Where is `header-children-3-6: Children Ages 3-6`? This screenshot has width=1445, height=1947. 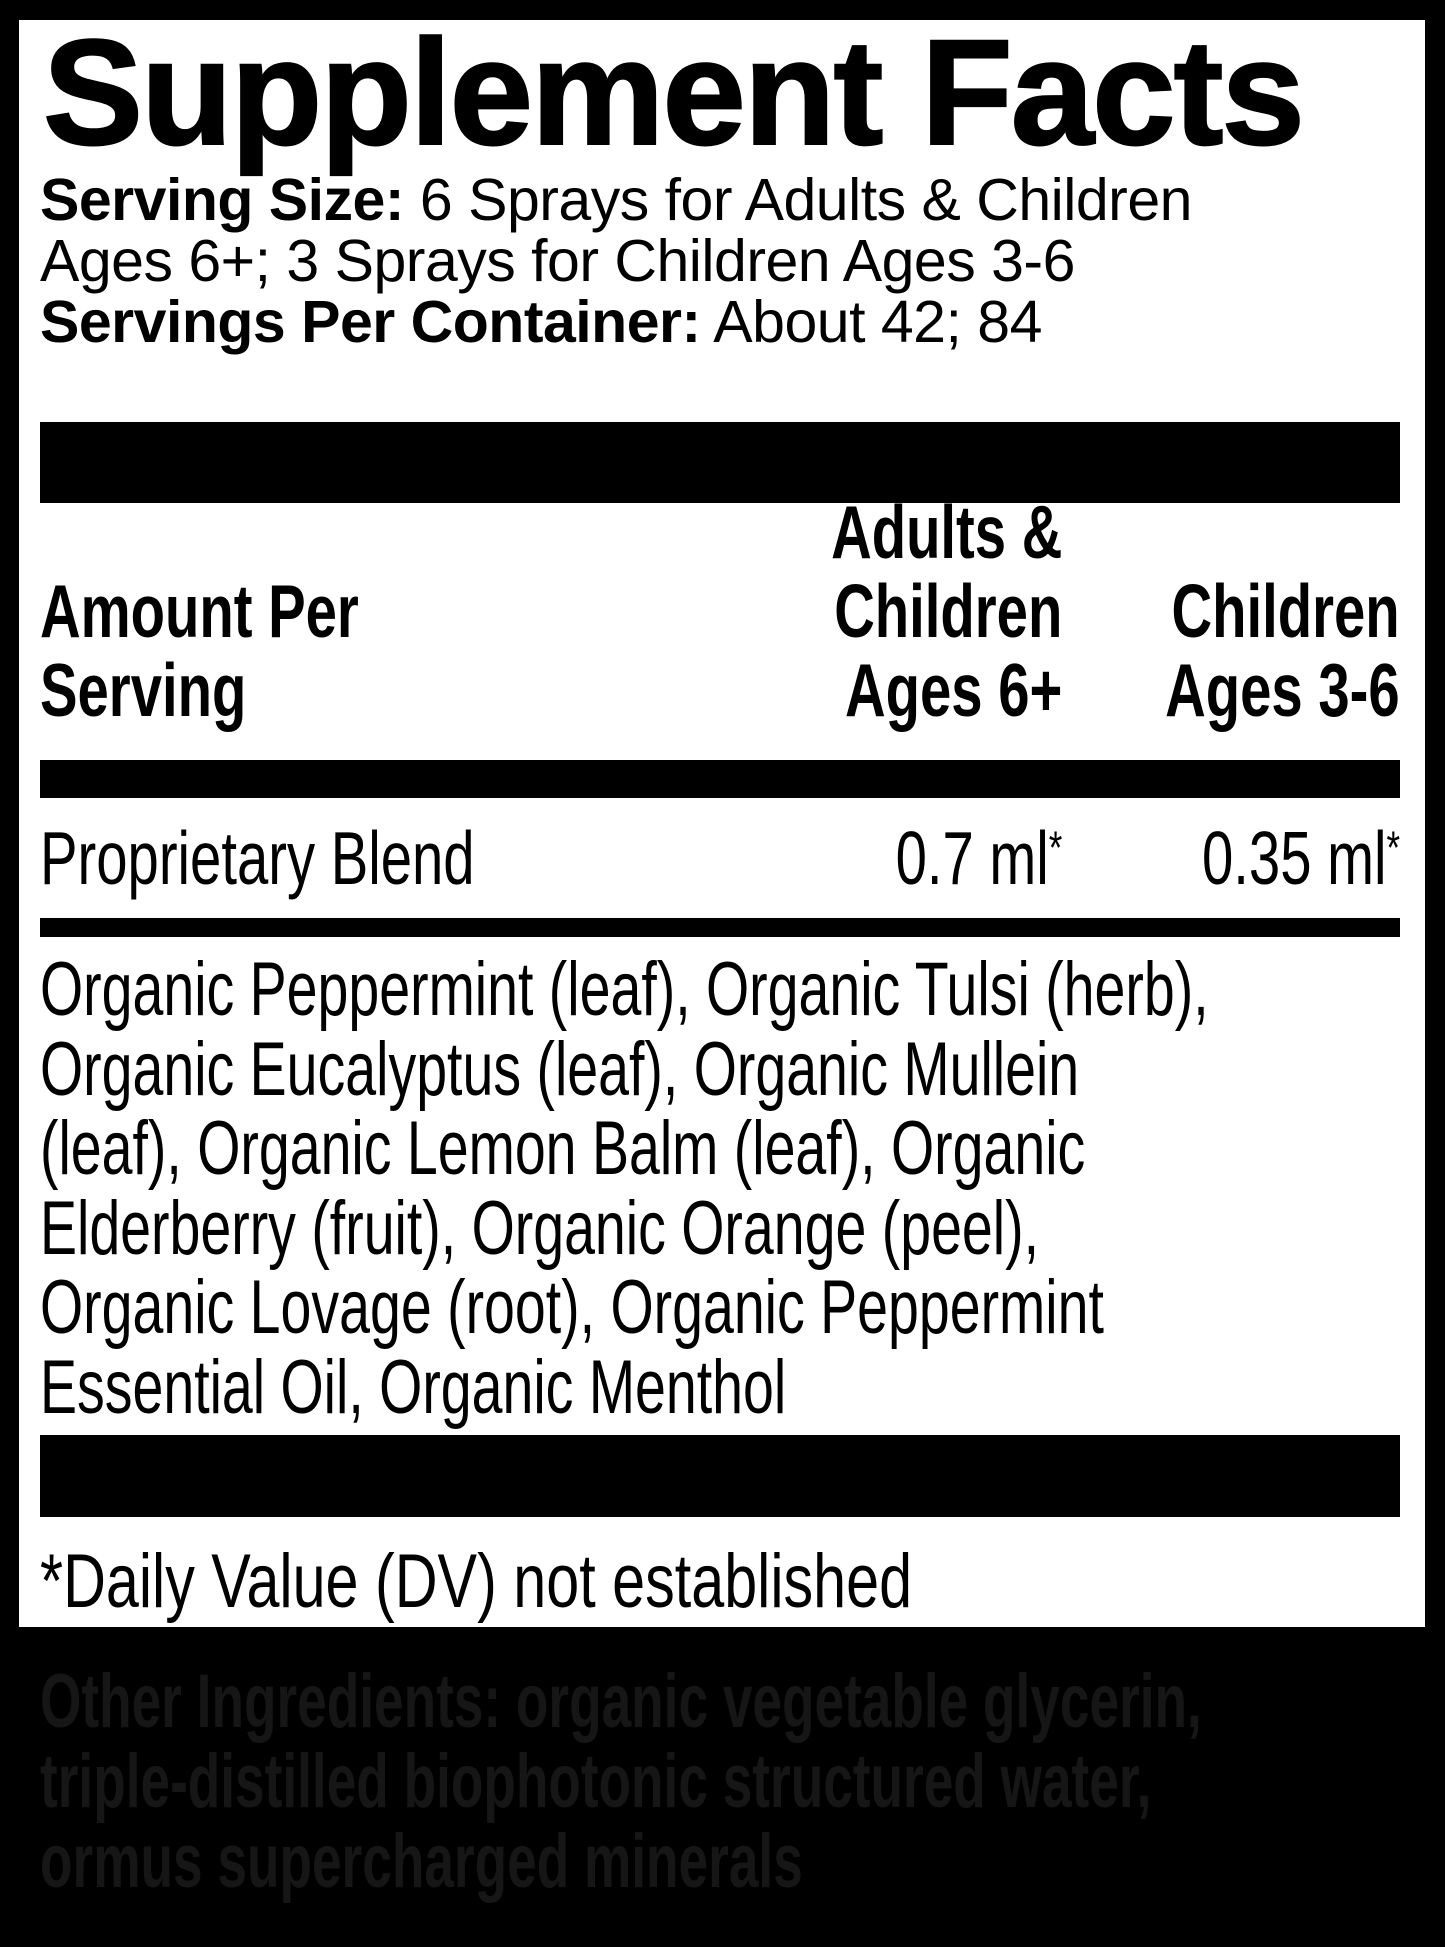
header-children-3-6: Children Ages 3-6 is located at coordinates (1283, 651).